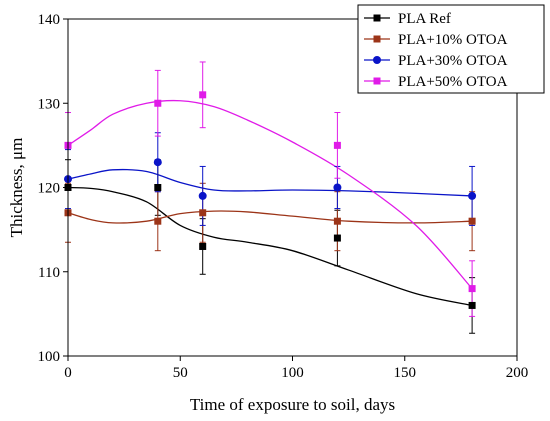 The width and height of the screenshot is (550, 421). Describe the element at coordinates (270, 217) in the screenshot. I see `series-2-fit-curve` at that location.